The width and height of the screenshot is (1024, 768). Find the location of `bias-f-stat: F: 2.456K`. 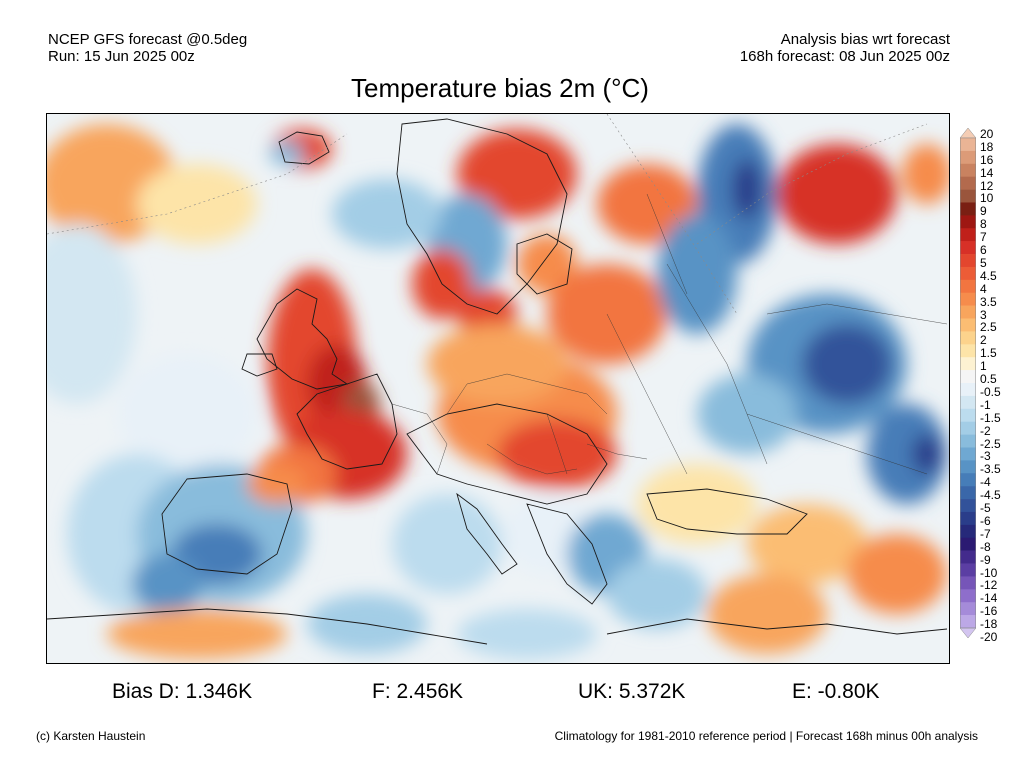

bias-f-stat: F: 2.456K is located at coordinates (418, 691).